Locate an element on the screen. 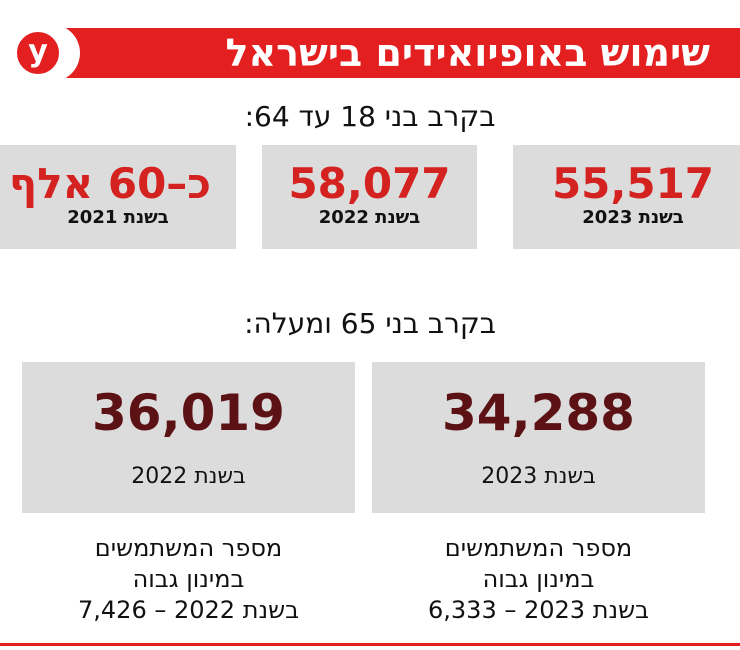  stat-card: 36,019 בשנת 2022 is located at coordinates (188, 437).